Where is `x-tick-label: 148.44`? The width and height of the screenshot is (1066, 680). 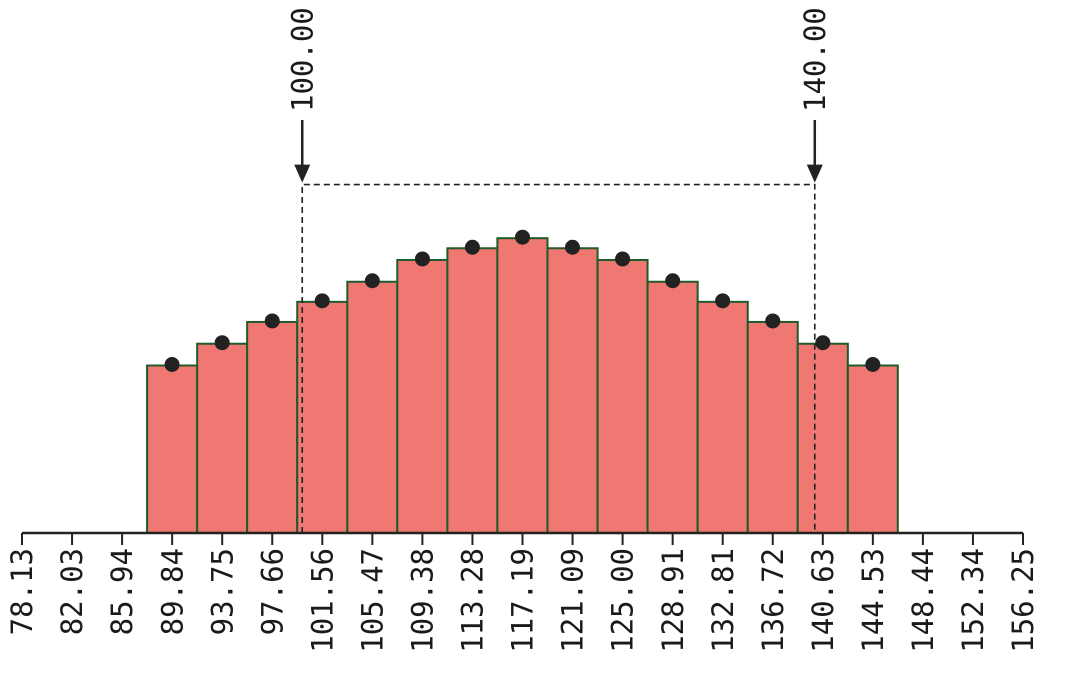 x-tick-label: 148.44 is located at coordinates (923, 600).